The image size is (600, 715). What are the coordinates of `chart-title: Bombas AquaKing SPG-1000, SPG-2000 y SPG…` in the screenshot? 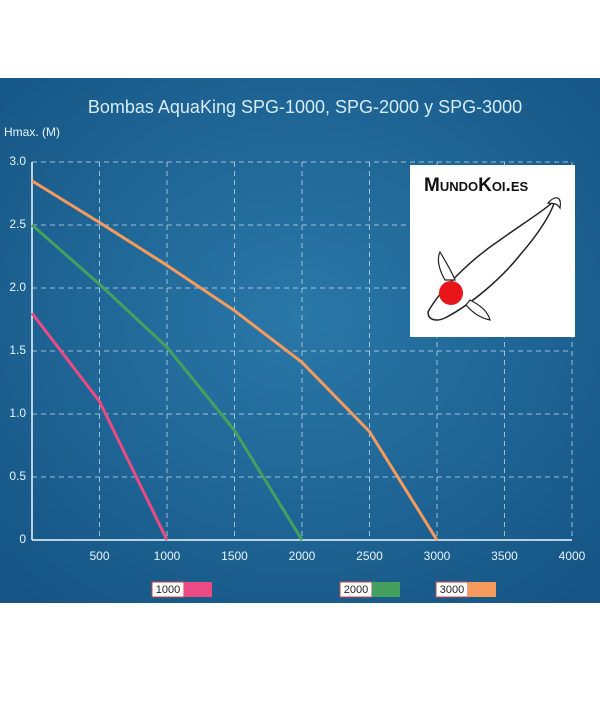 It's located at (305, 107).